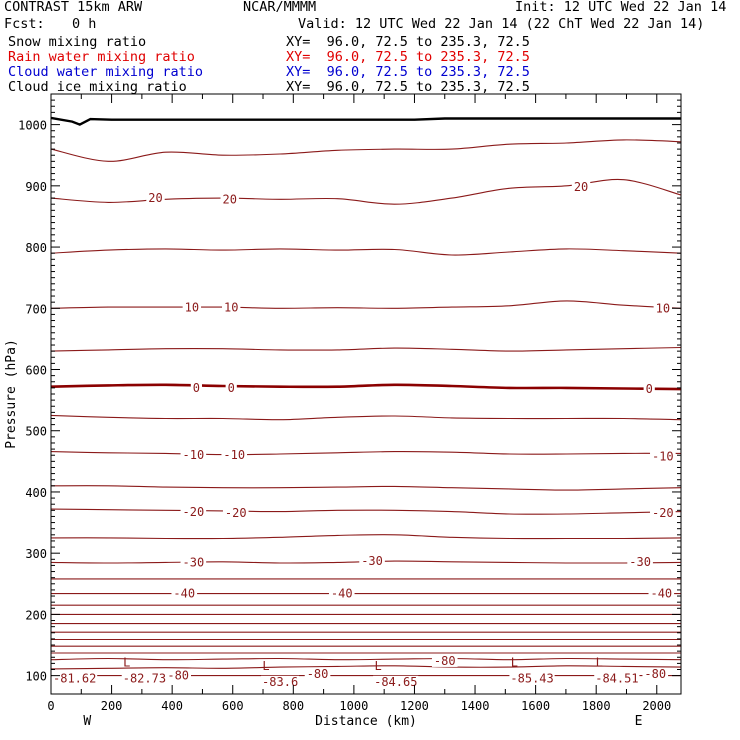  Describe the element at coordinates (101, 57) in the screenshot. I see `field-rain-label: Rain water mixing ratio` at that location.